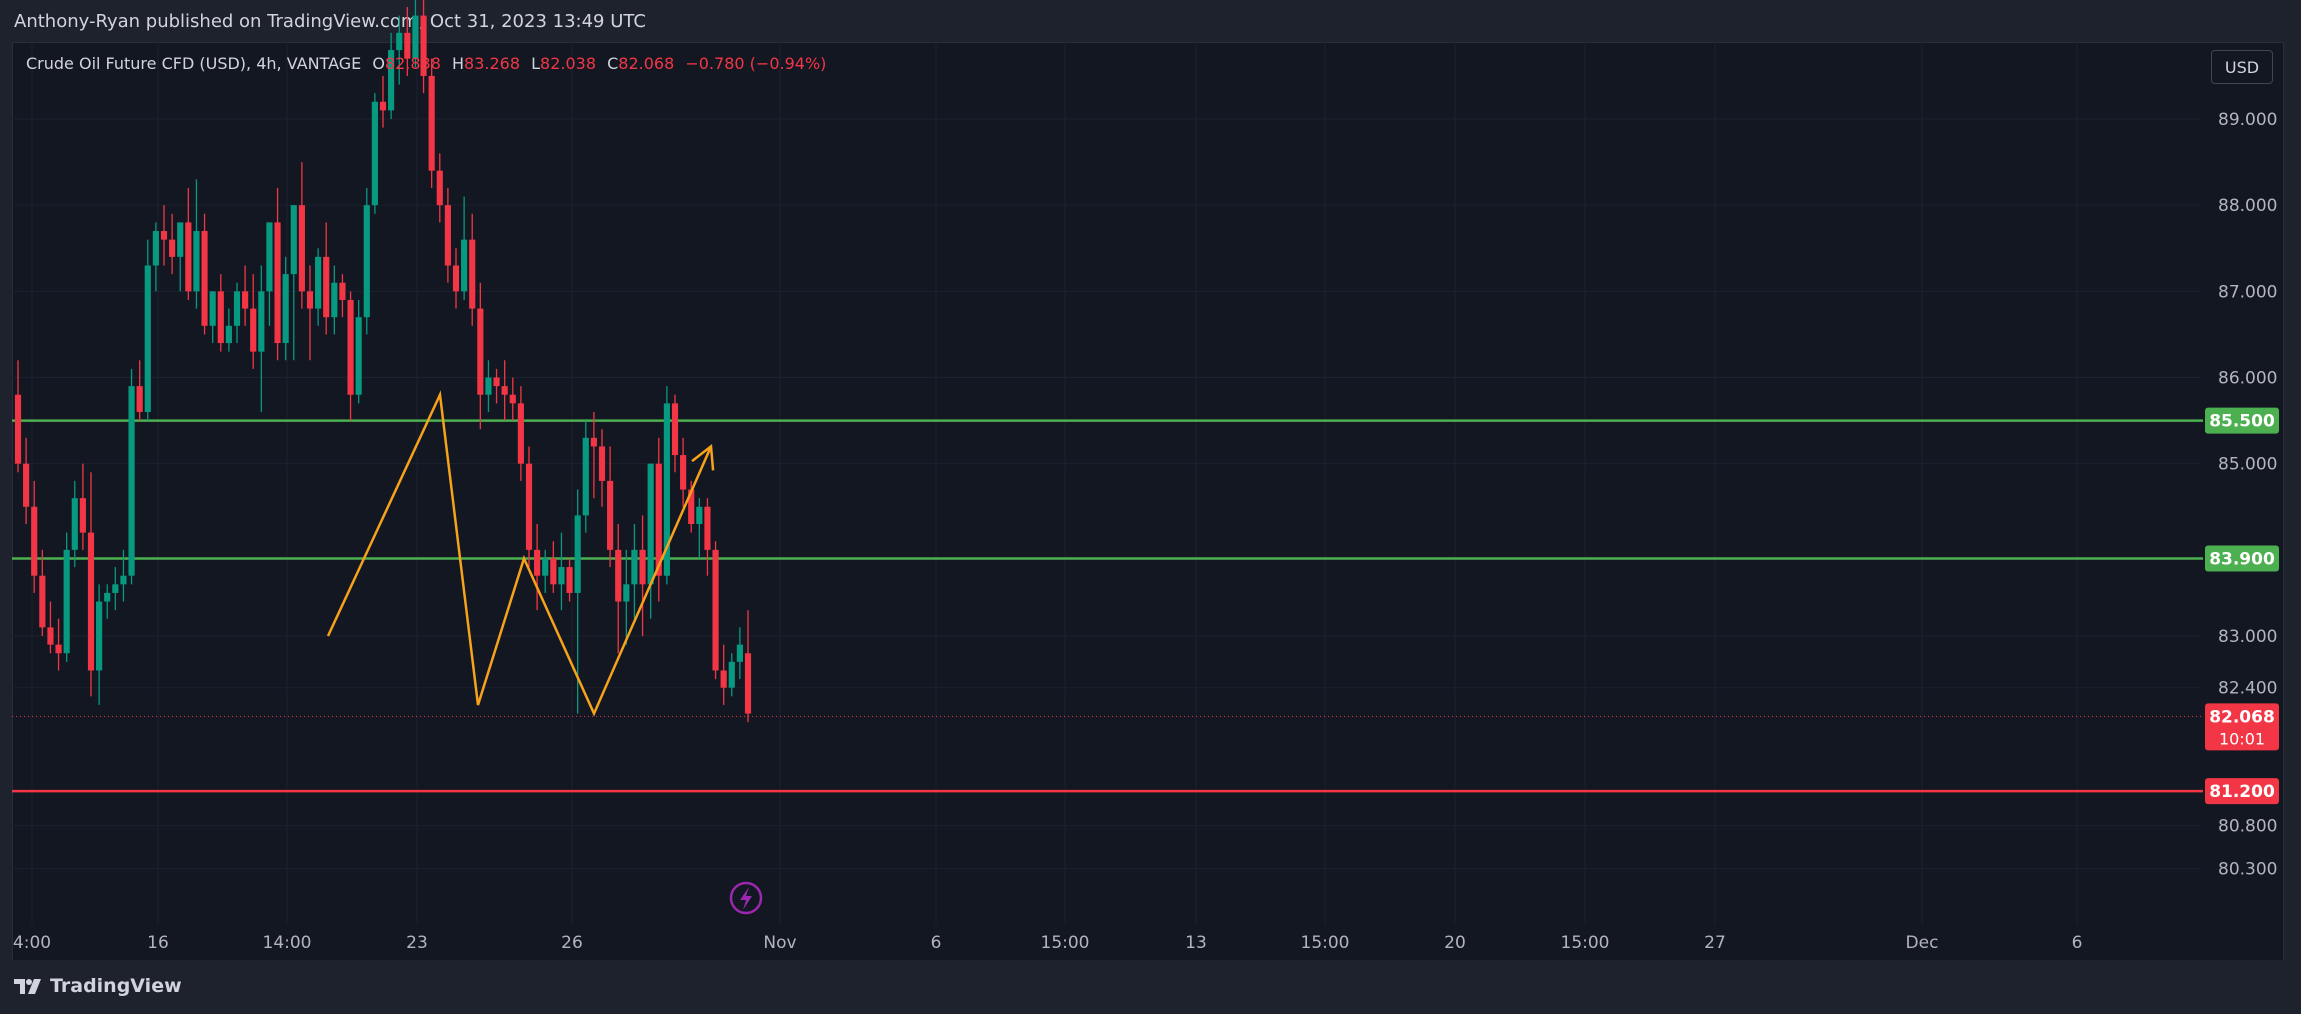  What do you see at coordinates (746, 898) in the screenshot?
I see `lightning-icon` at bounding box center [746, 898].